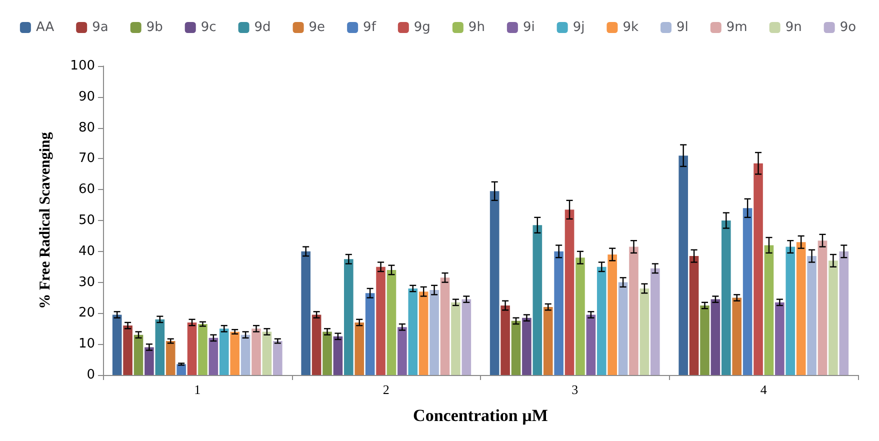 This screenshot has width=879, height=441. Describe the element at coordinates (86, 96) in the screenshot. I see `y-tick-label: 90` at that location.